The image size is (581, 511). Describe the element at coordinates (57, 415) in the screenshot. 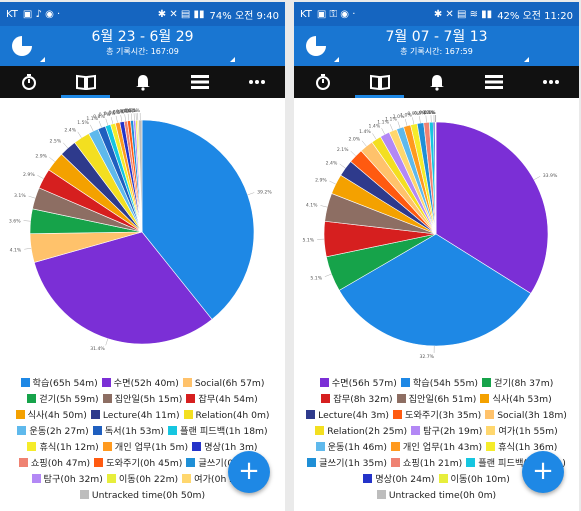

I see `legend-label: 식사(4h 50m)` at that location.